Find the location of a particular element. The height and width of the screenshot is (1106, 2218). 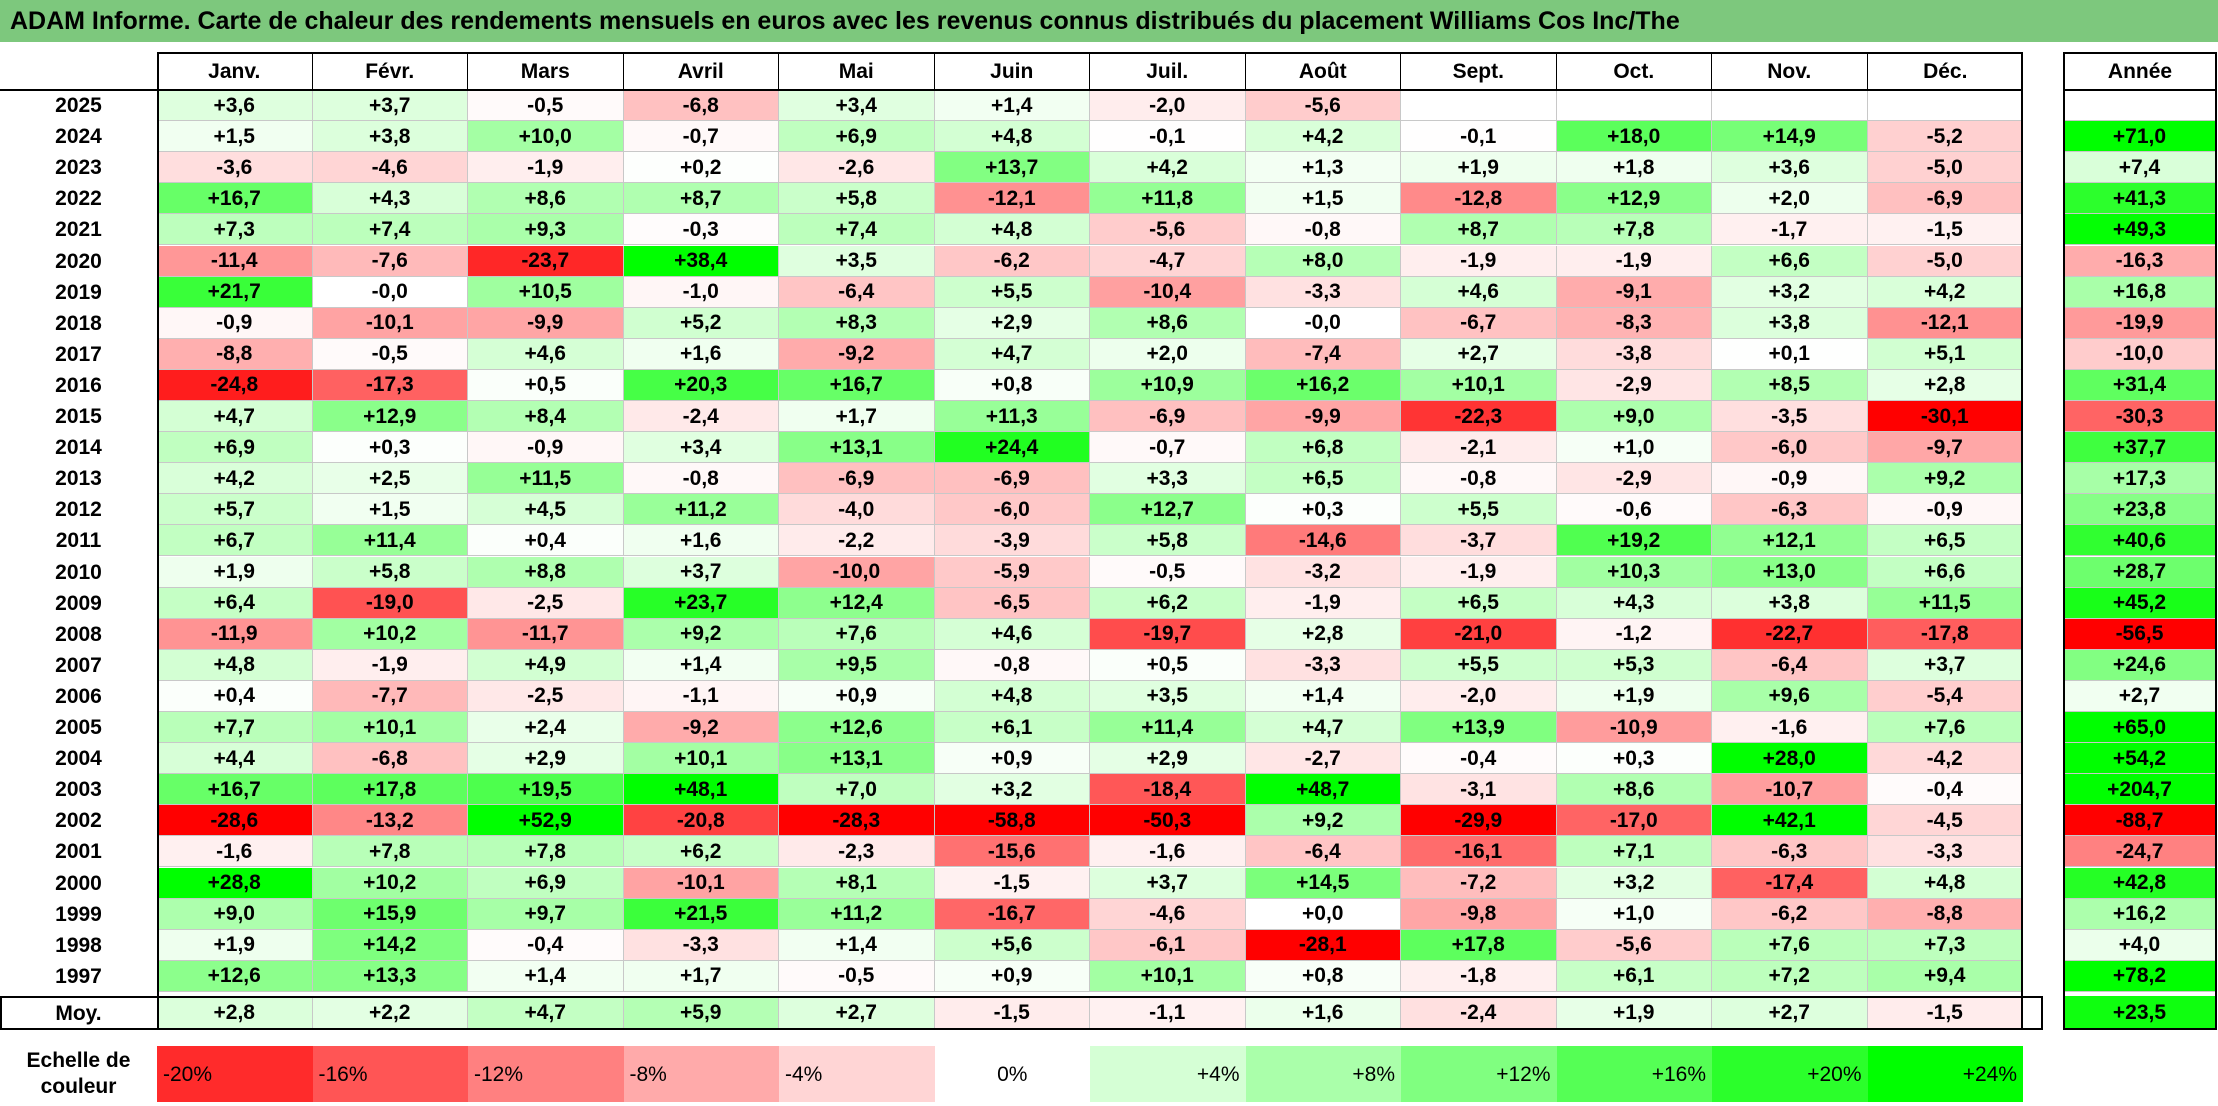

heatmap-cell: -0,4 is located at coordinates (1479, 759).